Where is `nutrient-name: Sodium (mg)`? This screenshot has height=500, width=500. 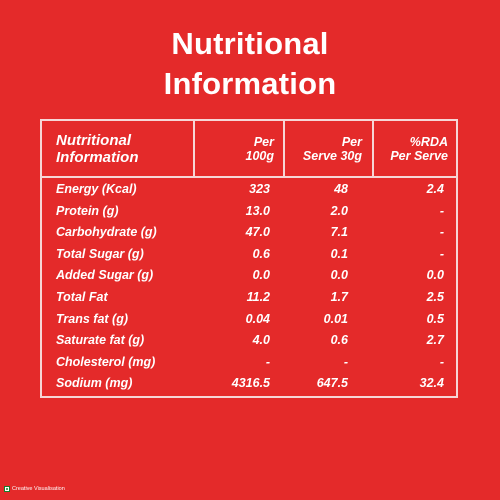 nutrient-name: Sodium (mg) is located at coordinates (94, 383).